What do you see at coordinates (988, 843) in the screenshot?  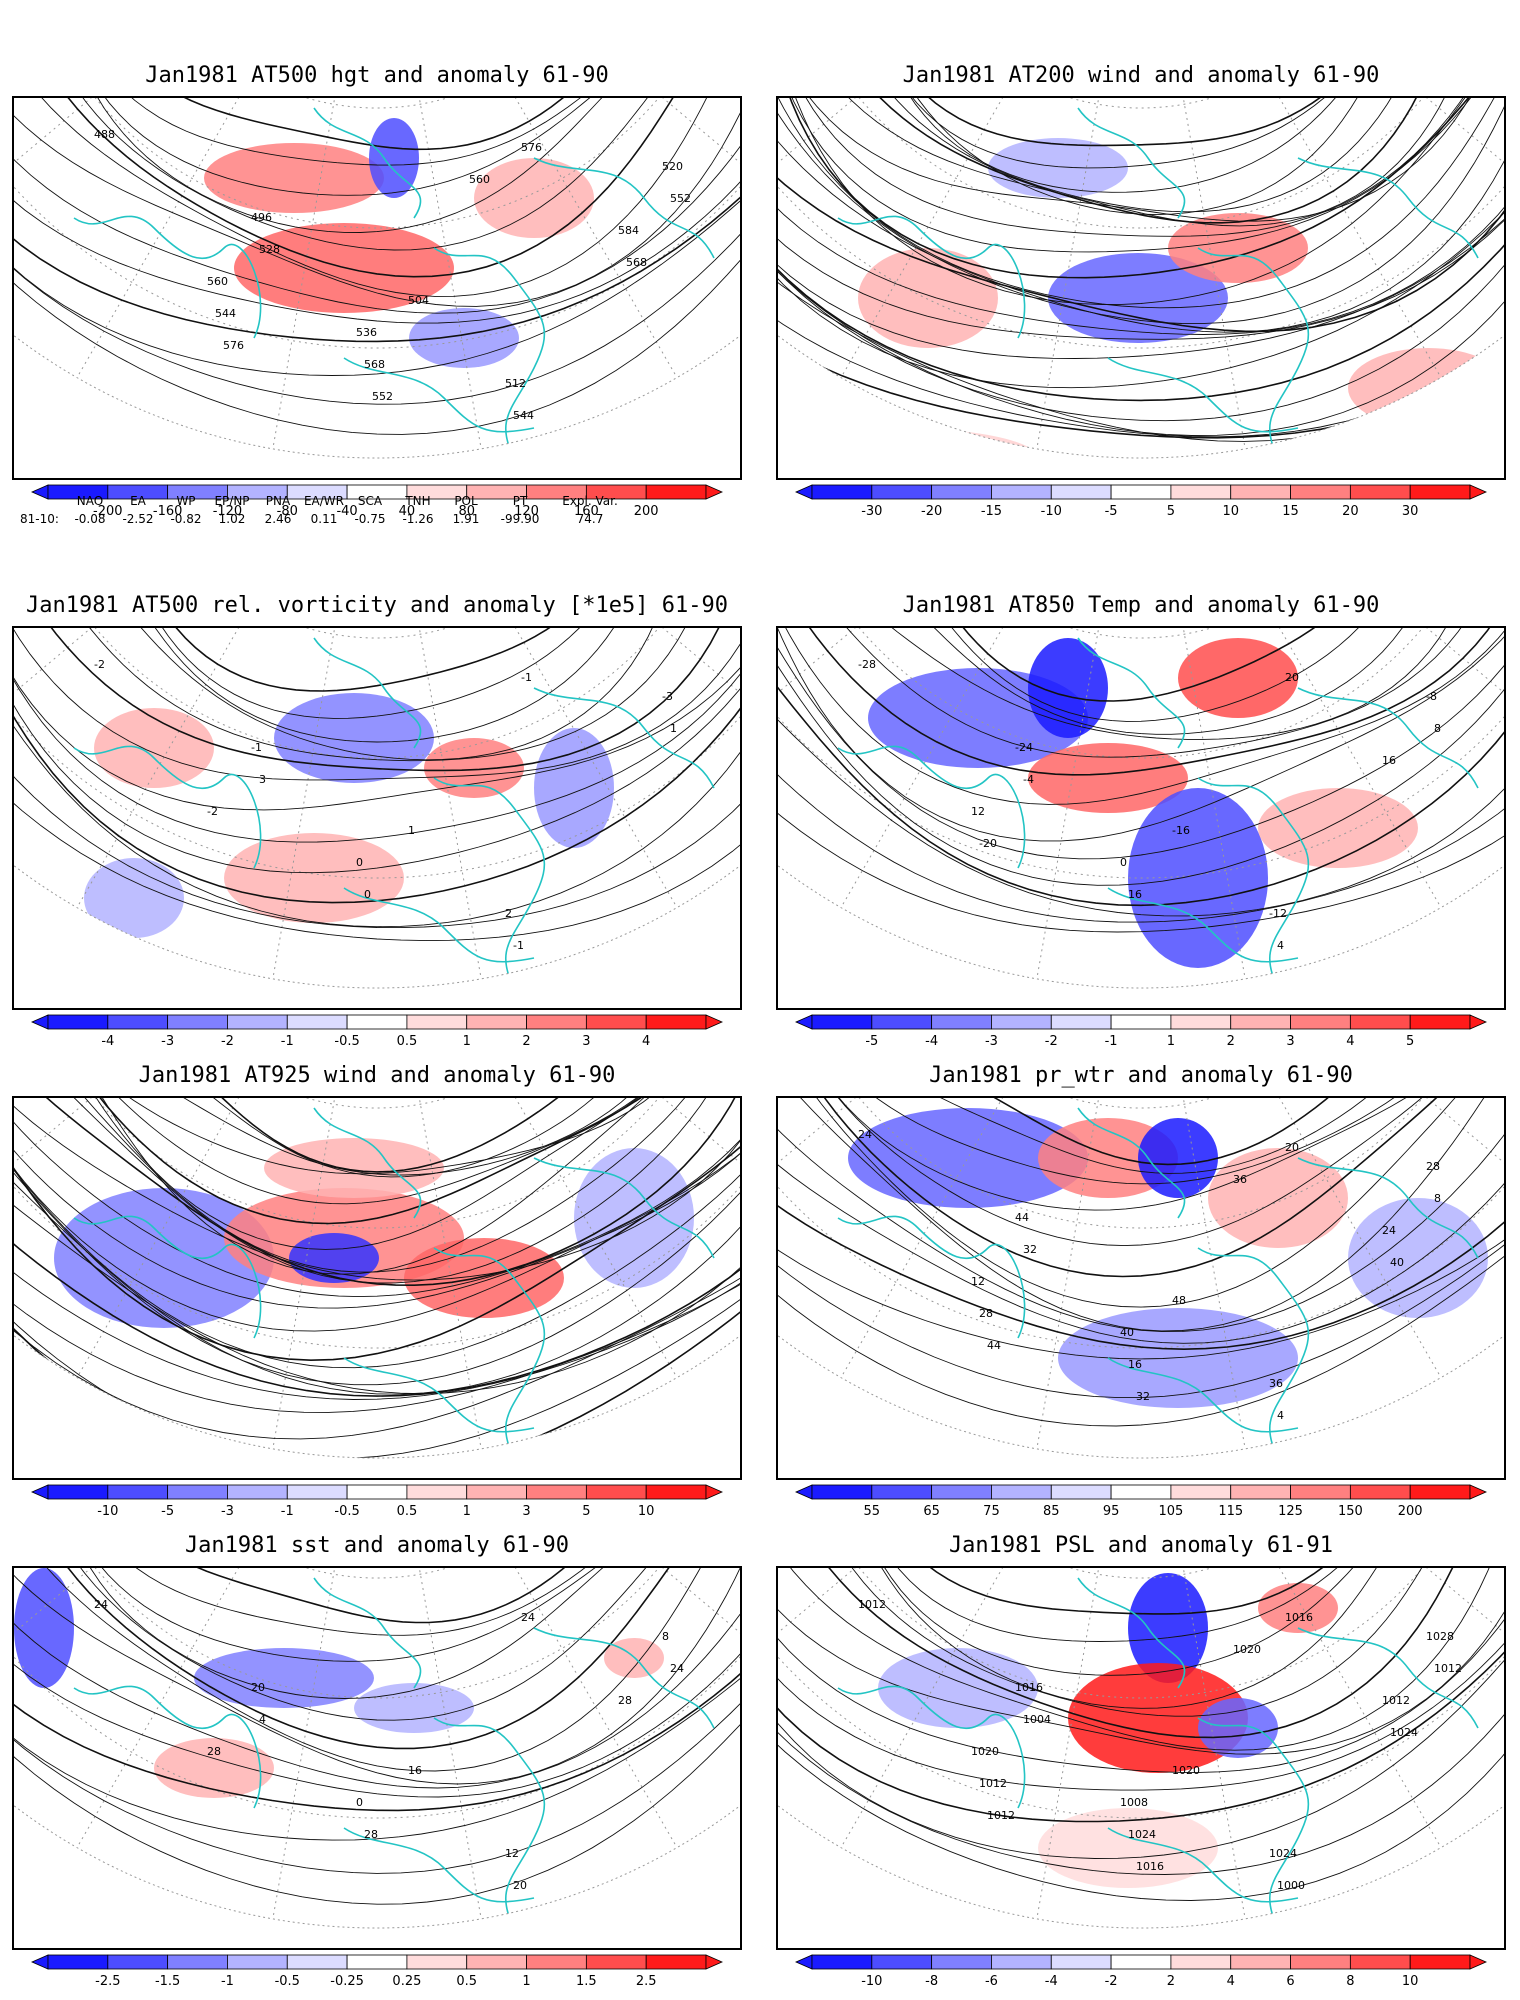 I see `contour-label: -20` at bounding box center [988, 843].